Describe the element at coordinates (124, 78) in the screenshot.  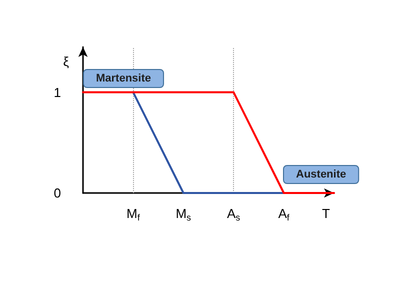
I see `annotation: Martensite` at that location.